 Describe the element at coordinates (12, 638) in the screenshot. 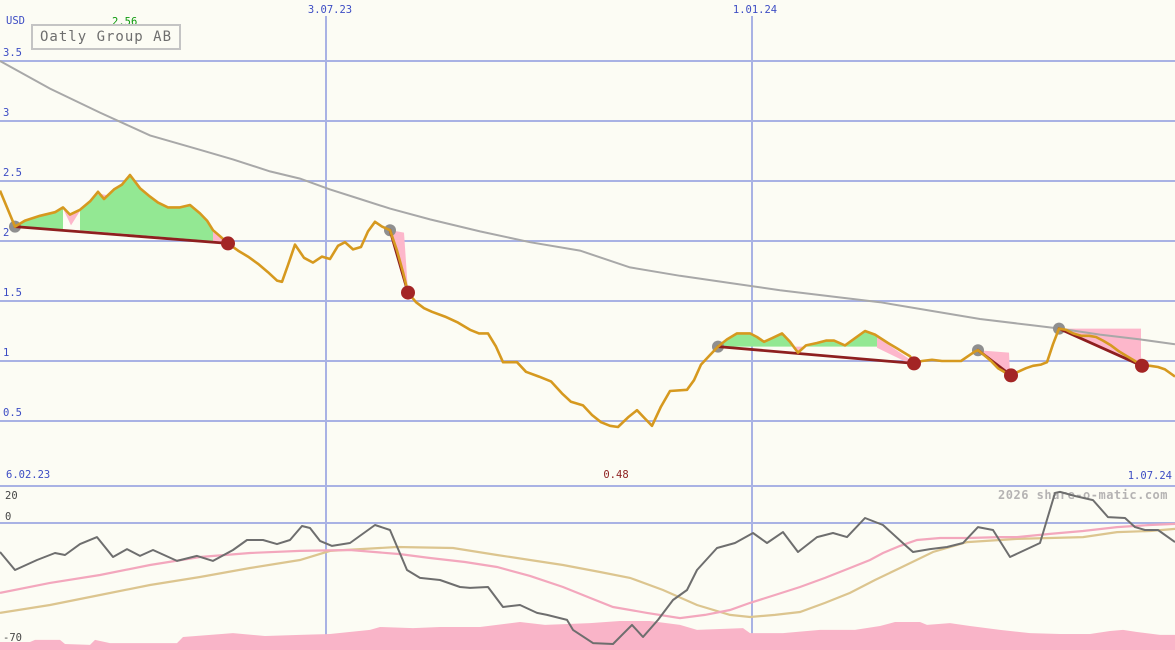

I see `indicator-tick-m70: -70` at that location.